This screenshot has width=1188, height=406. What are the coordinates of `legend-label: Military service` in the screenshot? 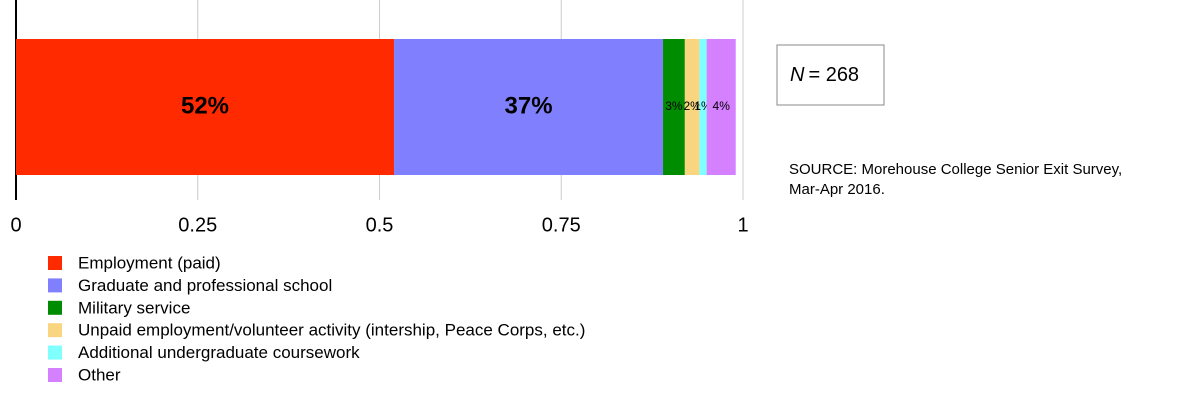 It's located at (134, 307).